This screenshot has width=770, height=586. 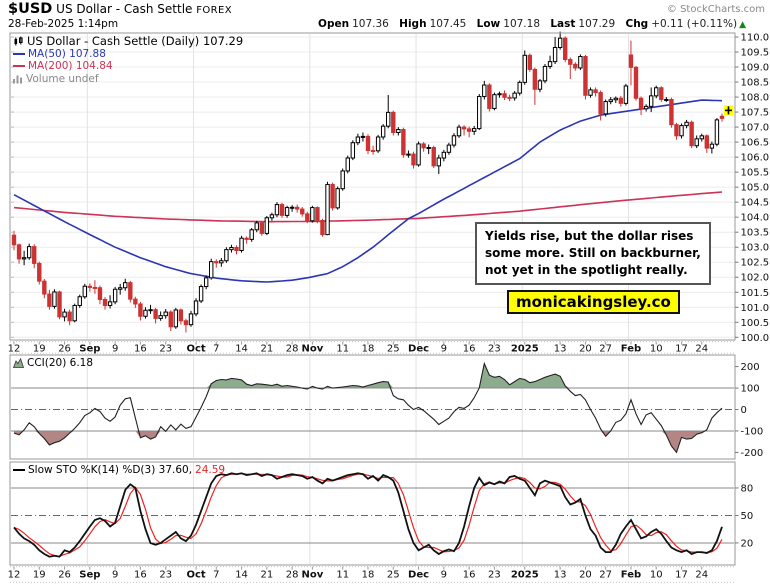 What do you see at coordinates (747, 516) in the screenshot?
I see `sto-axis-label: 50` at bounding box center [747, 516].